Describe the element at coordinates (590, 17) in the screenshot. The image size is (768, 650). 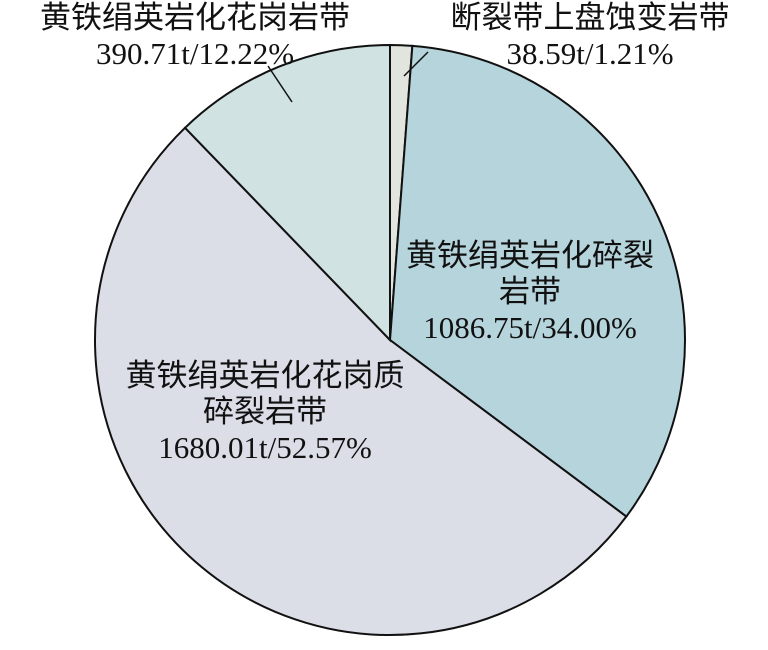
I see `category-label: 断裂带上盘蚀变岩带` at that location.